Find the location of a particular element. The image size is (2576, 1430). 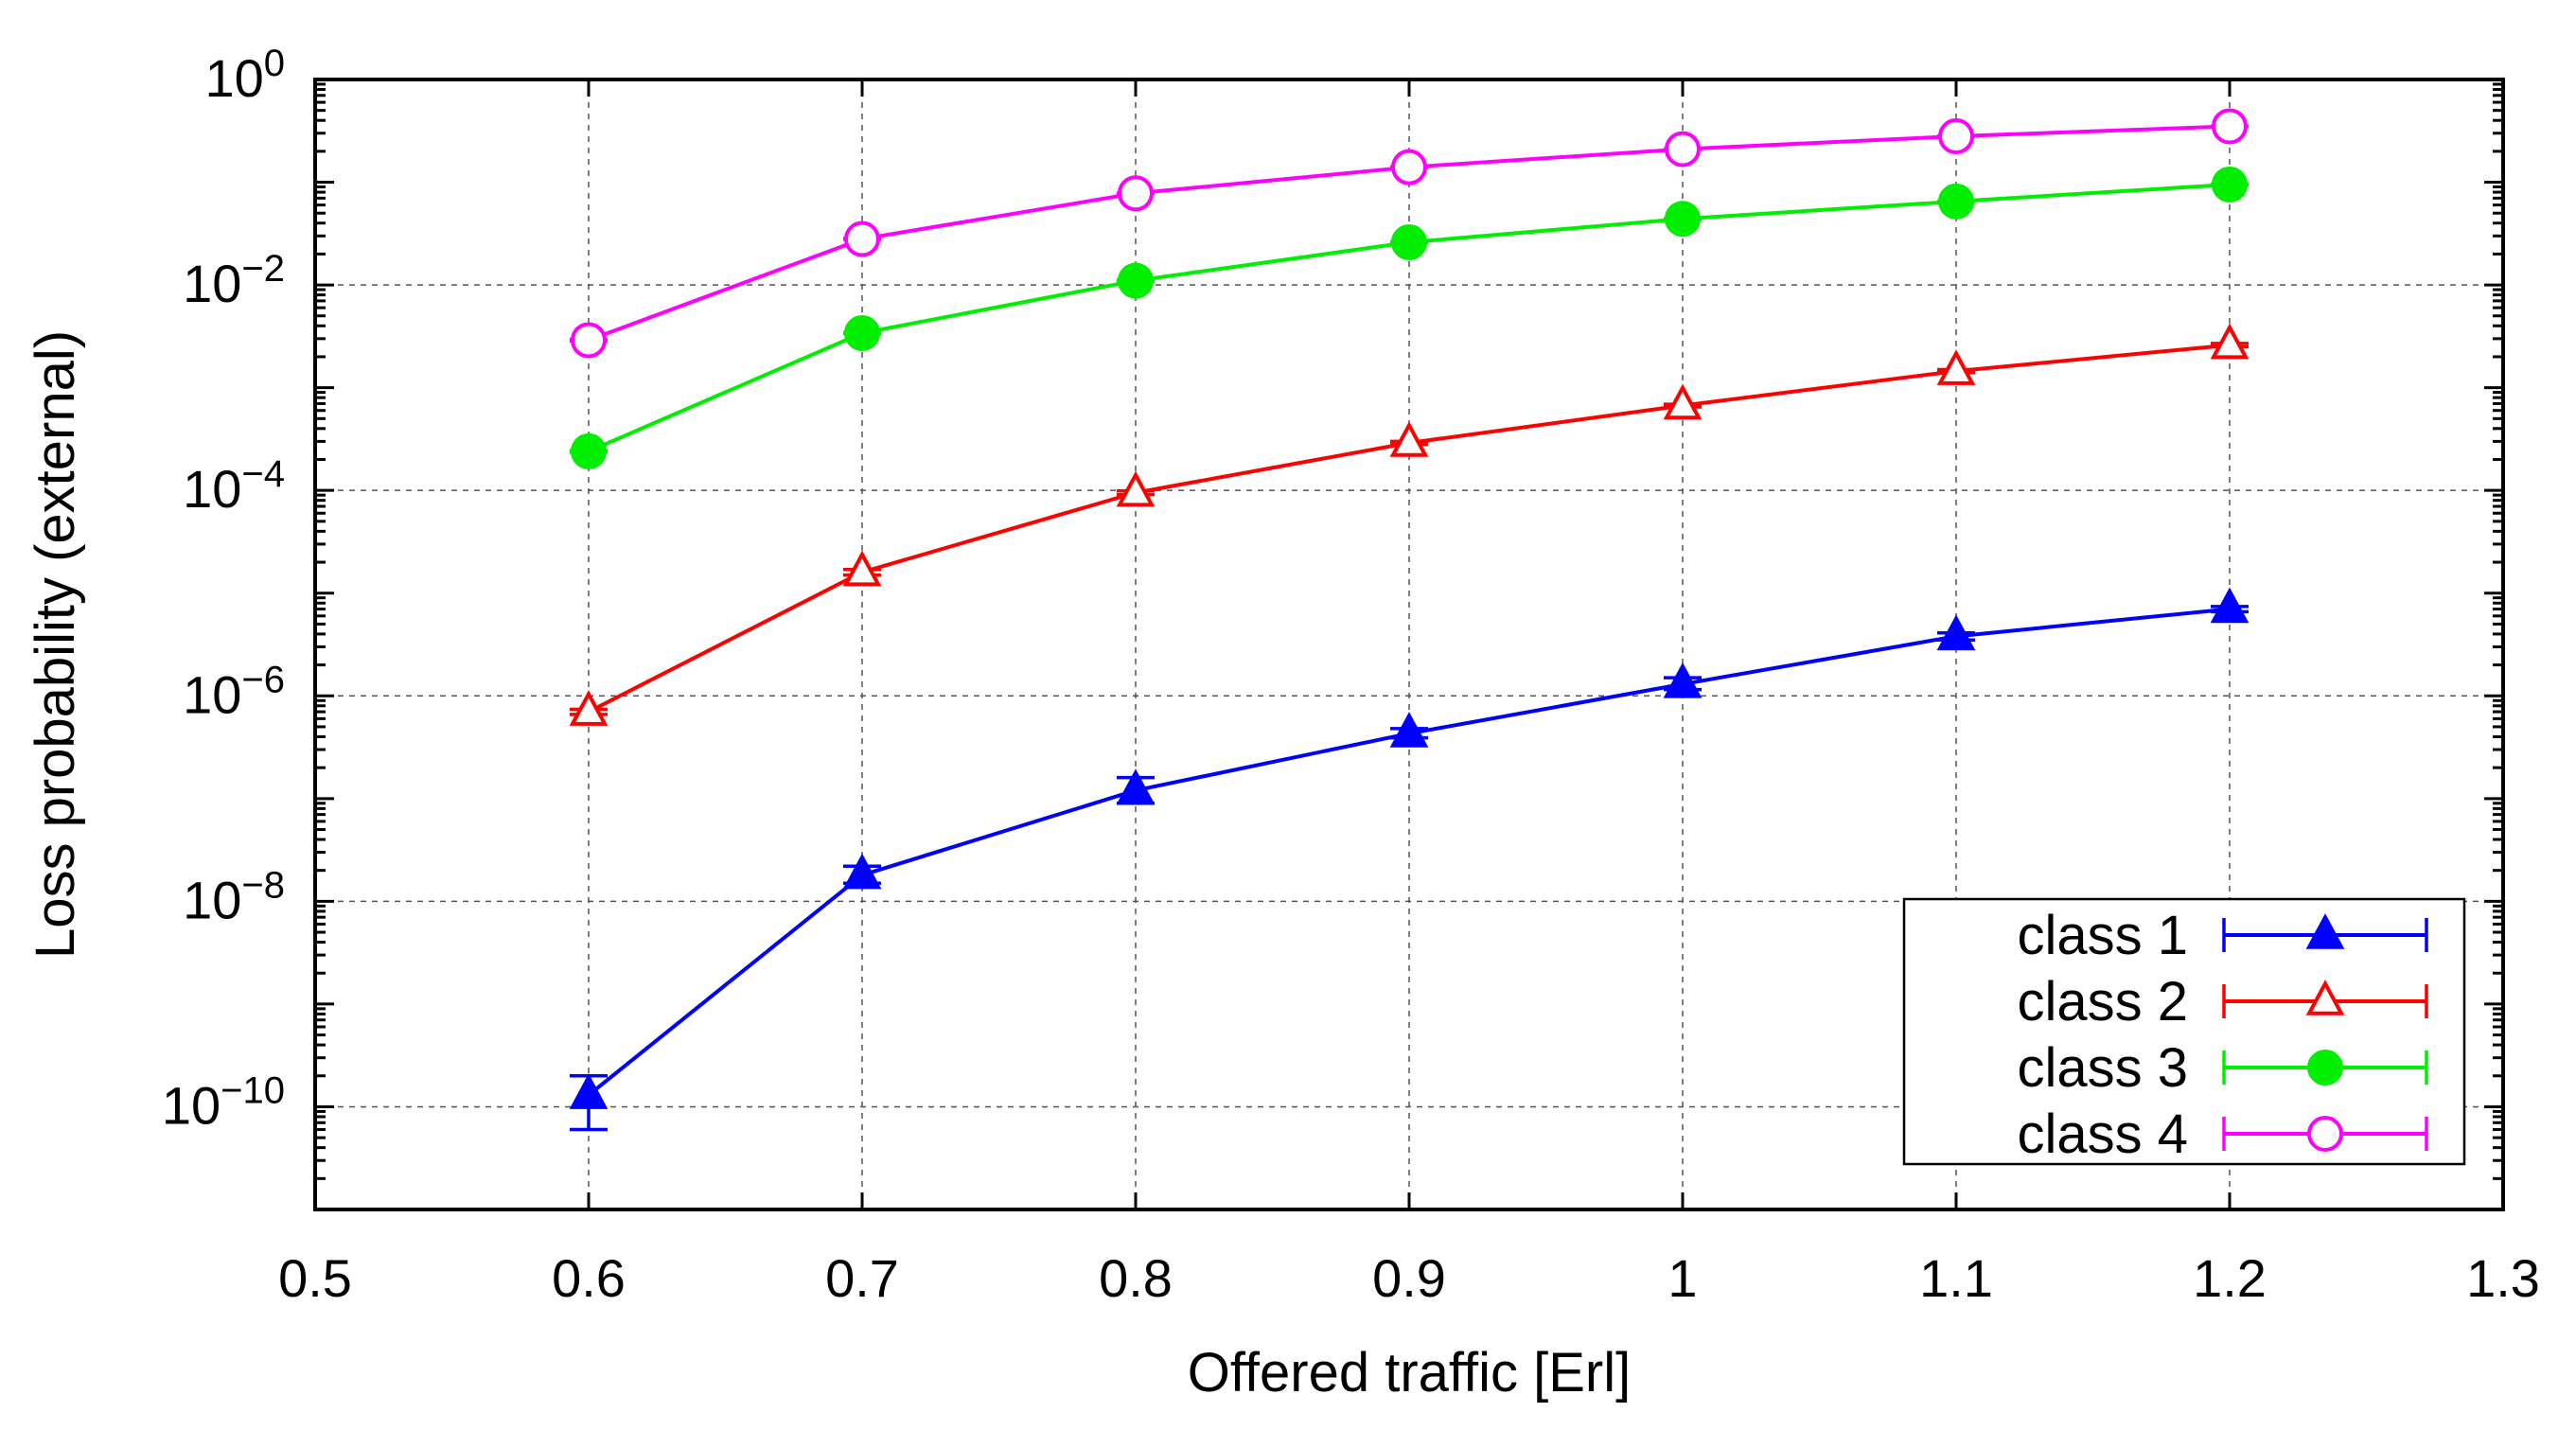

y-tick-label: 10⁻⁸ is located at coordinates (234, 896).